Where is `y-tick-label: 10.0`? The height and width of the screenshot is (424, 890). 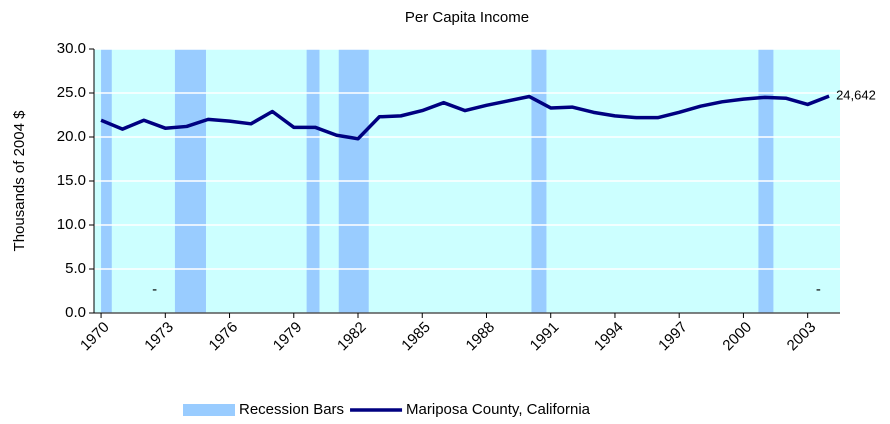 y-tick-label: 10.0 is located at coordinates (71, 224).